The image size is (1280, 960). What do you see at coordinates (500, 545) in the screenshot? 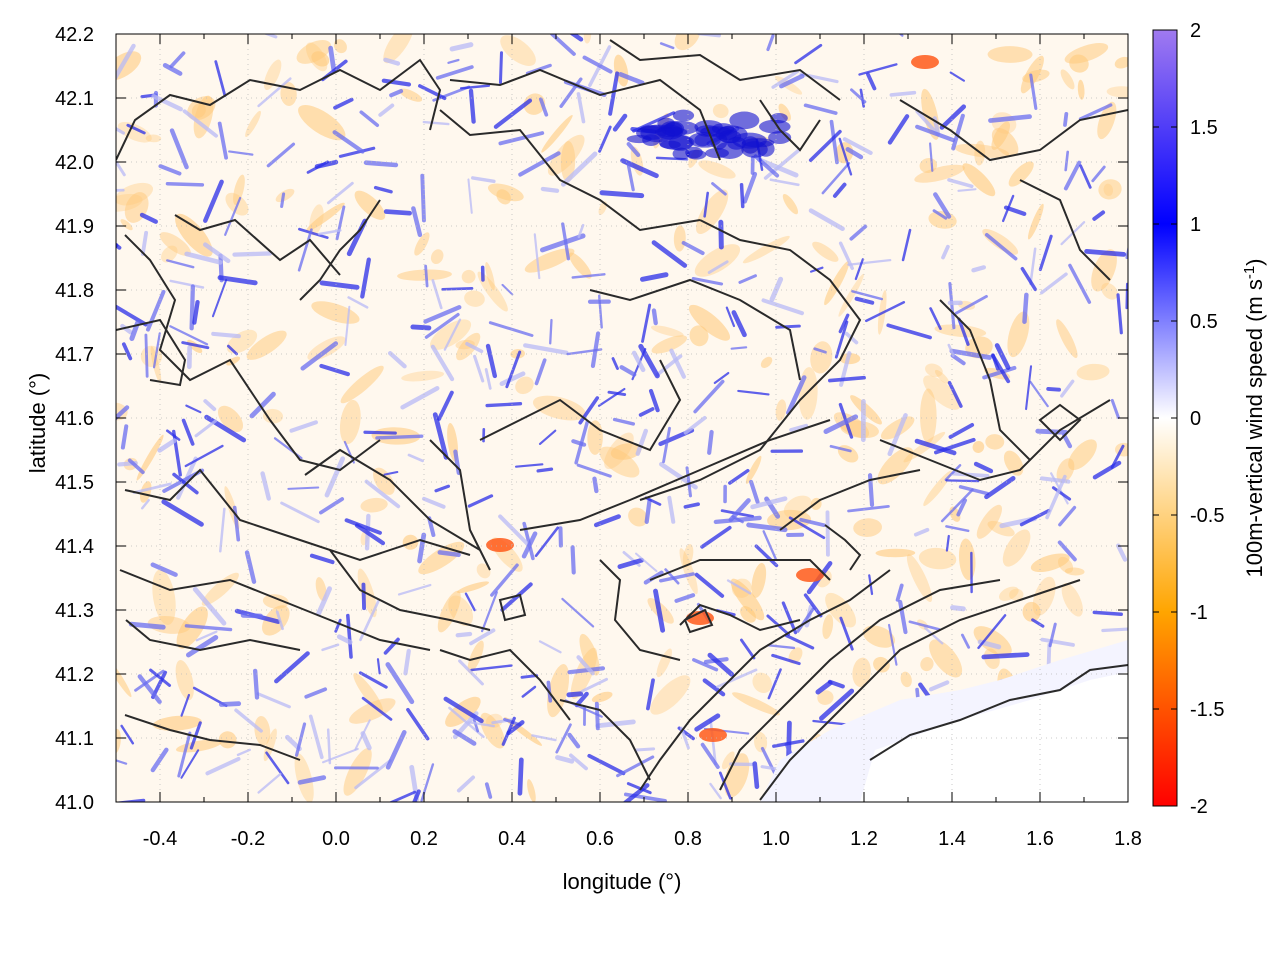
I see `strong-downdraft` at bounding box center [500, 545].